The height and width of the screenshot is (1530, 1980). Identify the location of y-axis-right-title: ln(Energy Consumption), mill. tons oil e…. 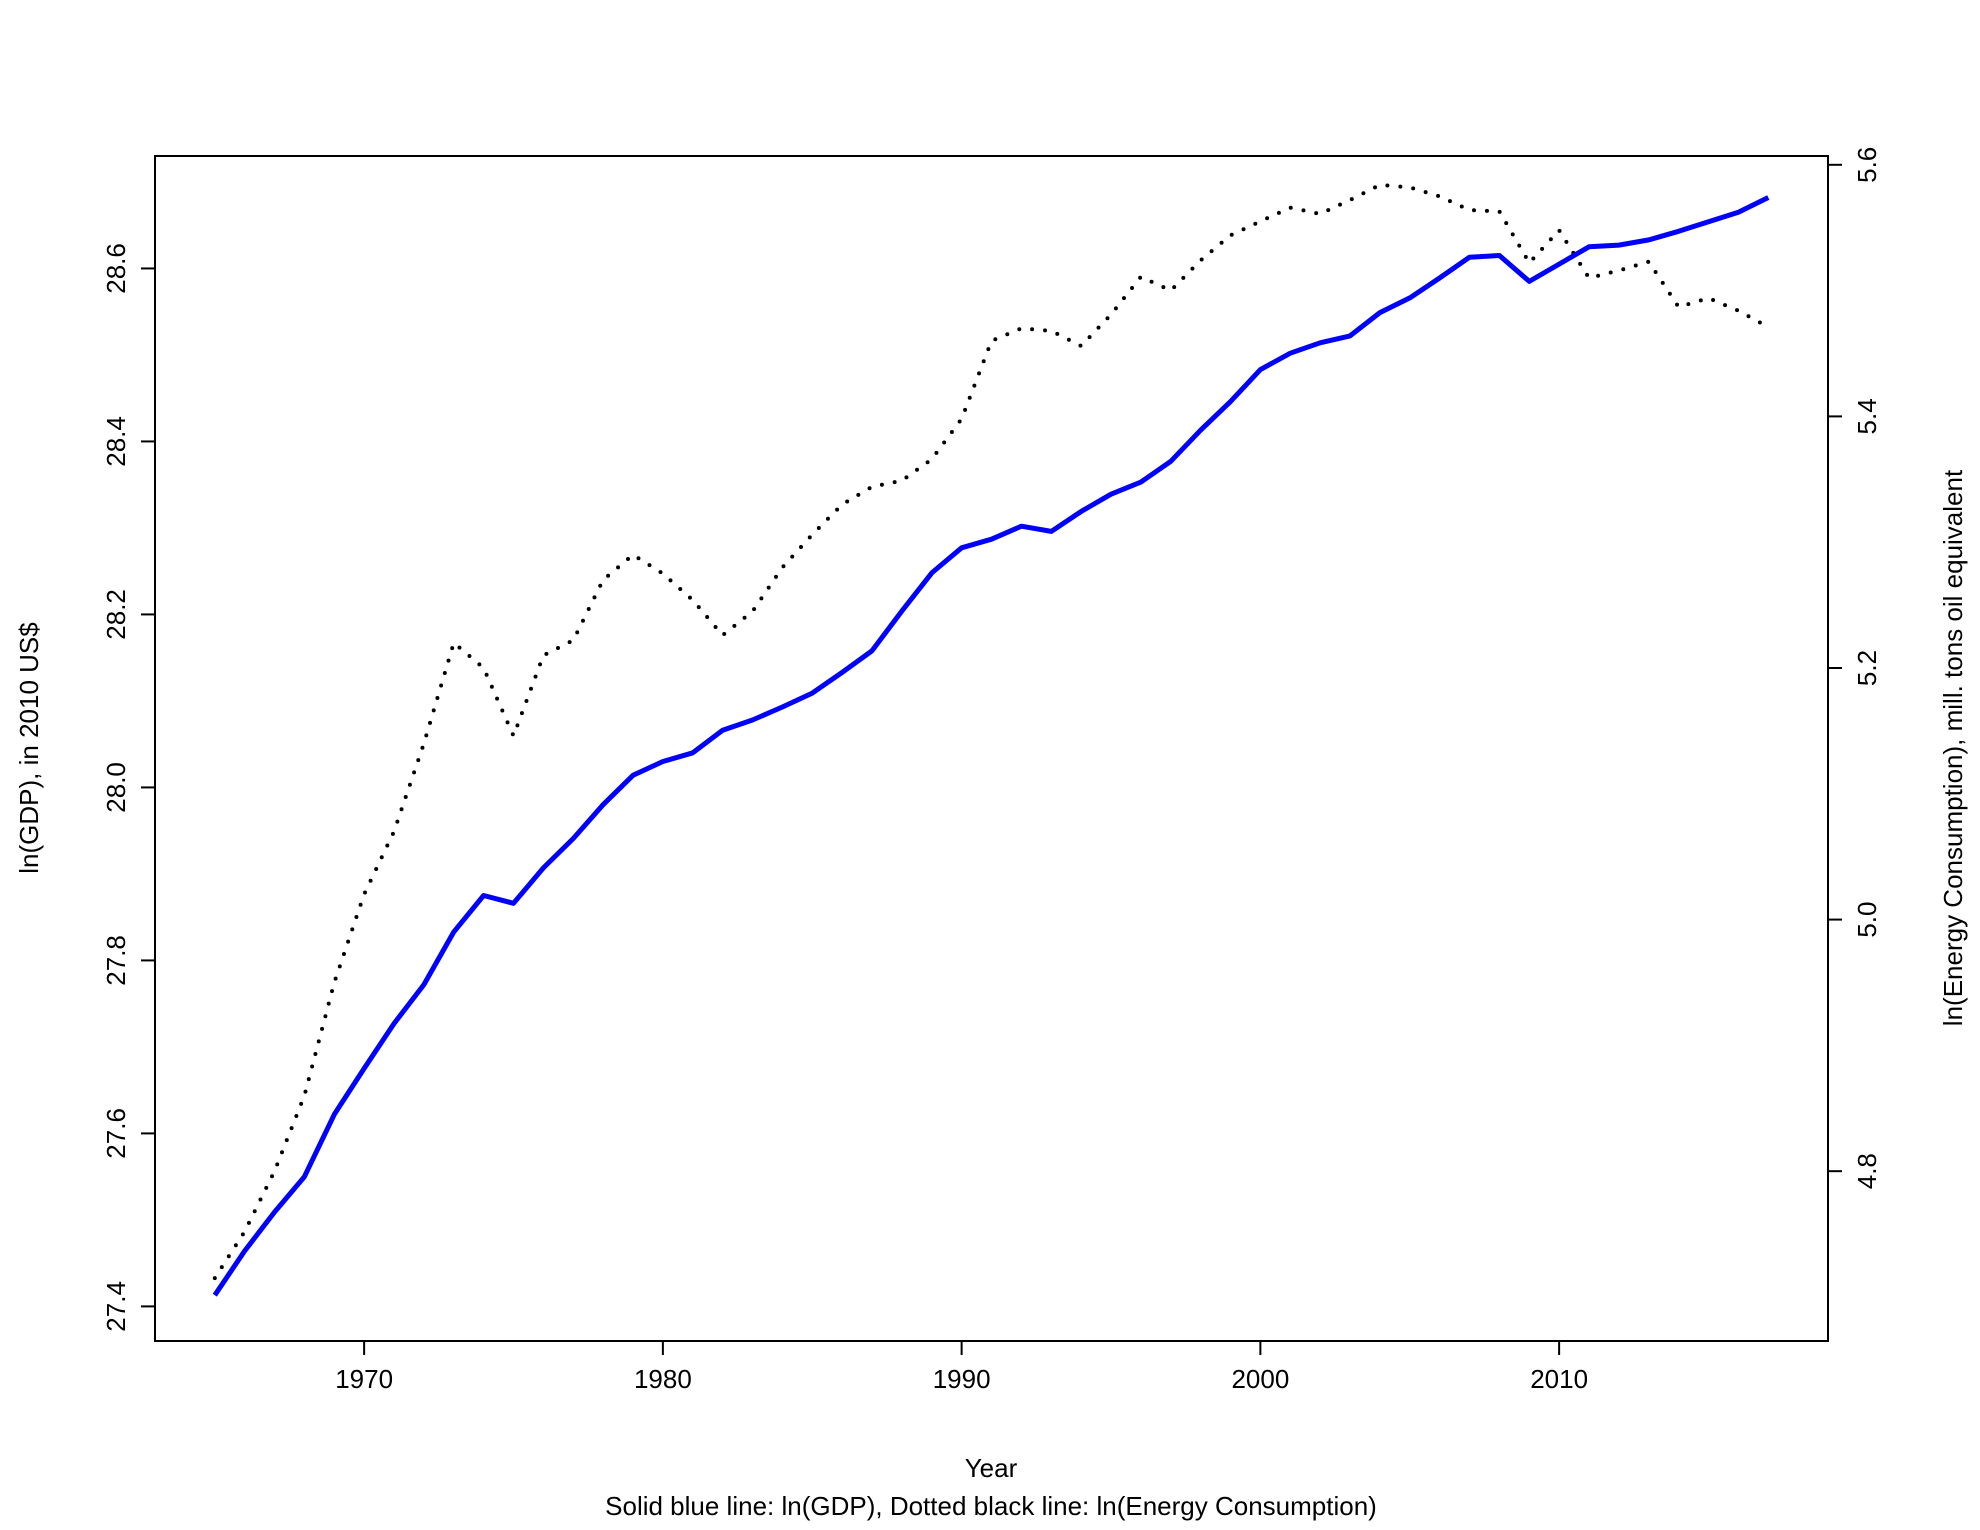
(1953, 747).